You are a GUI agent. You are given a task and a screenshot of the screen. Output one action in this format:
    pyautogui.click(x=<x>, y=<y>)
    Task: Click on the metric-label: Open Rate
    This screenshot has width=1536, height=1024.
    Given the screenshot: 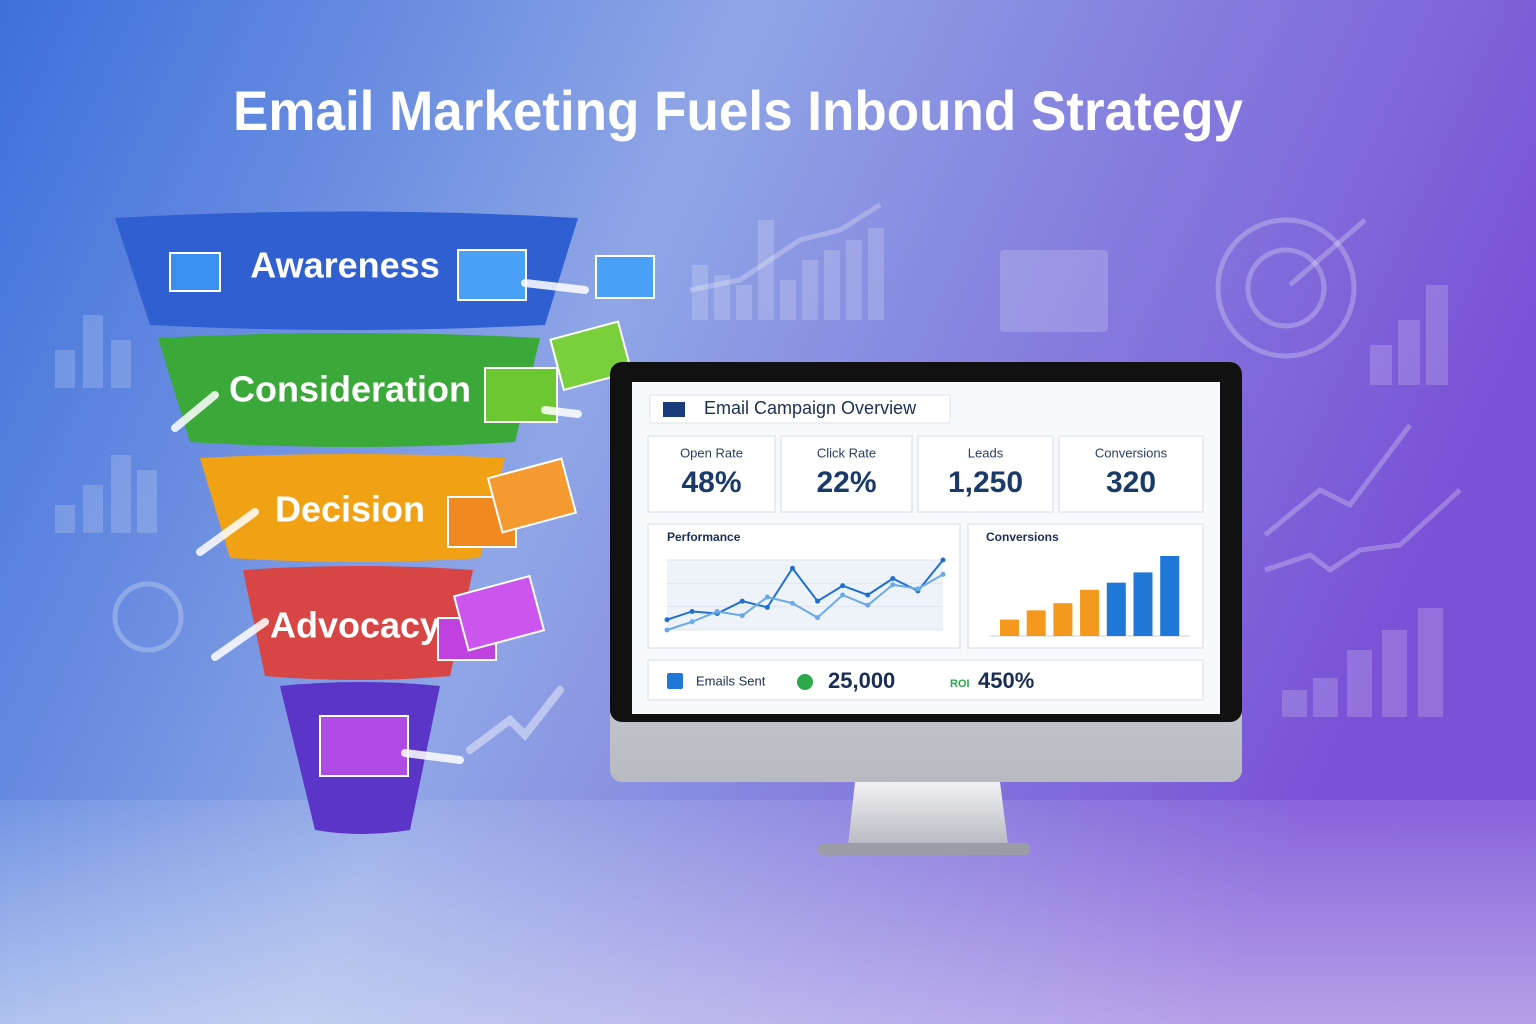 What is the action you would take?
    pyautogui.click(x=711, y=452)
    